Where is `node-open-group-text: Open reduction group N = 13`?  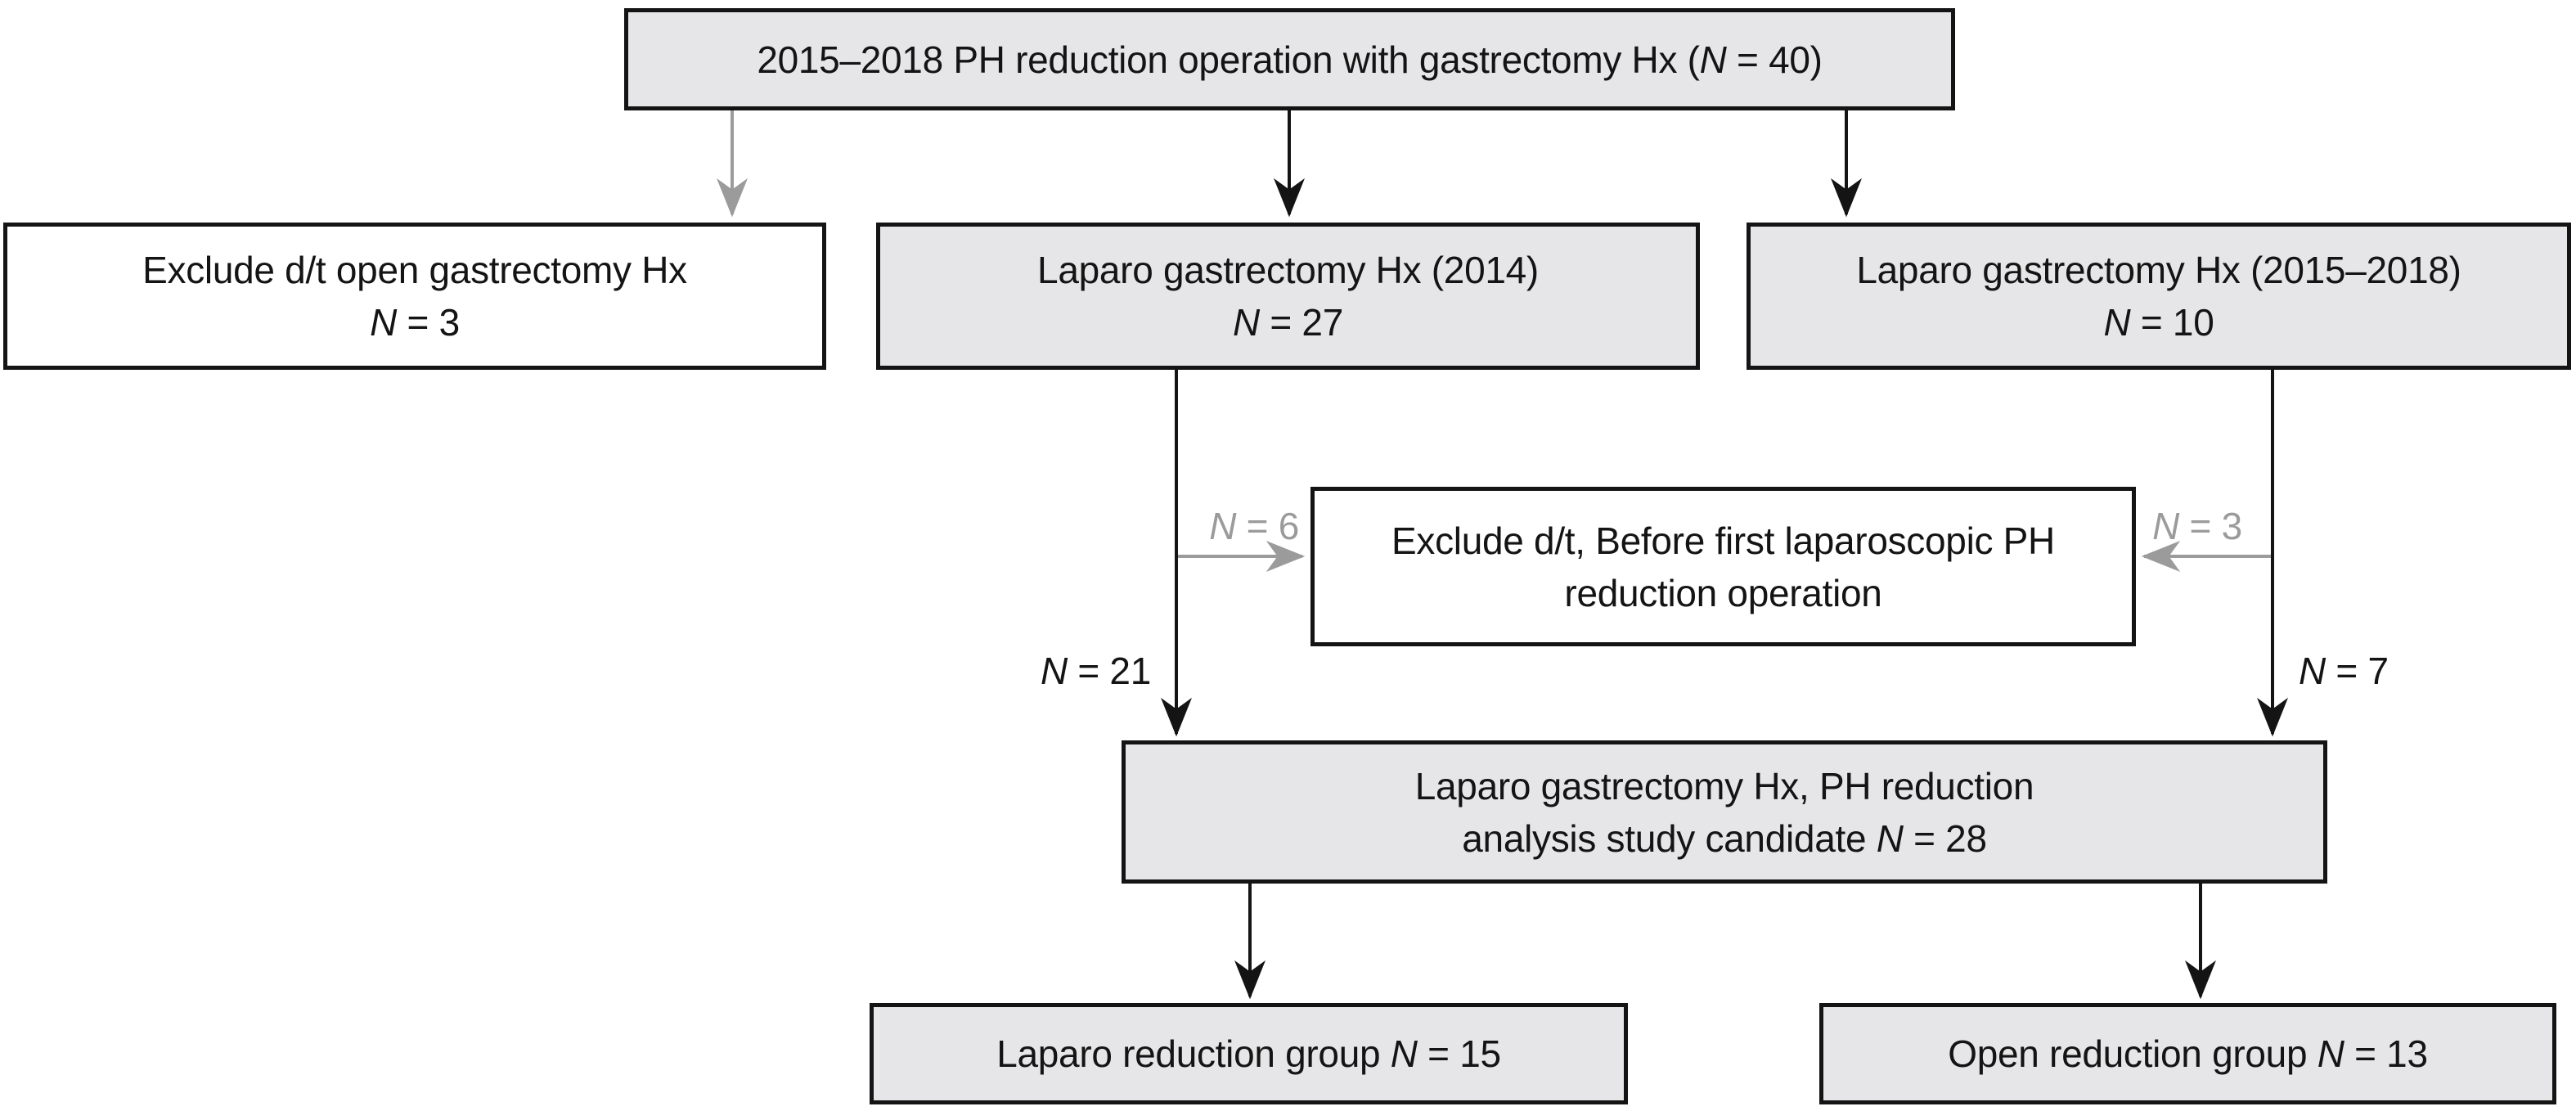 node-open-group-text: Open reduction group N = 13 is located at coordinates (2188, 1053).